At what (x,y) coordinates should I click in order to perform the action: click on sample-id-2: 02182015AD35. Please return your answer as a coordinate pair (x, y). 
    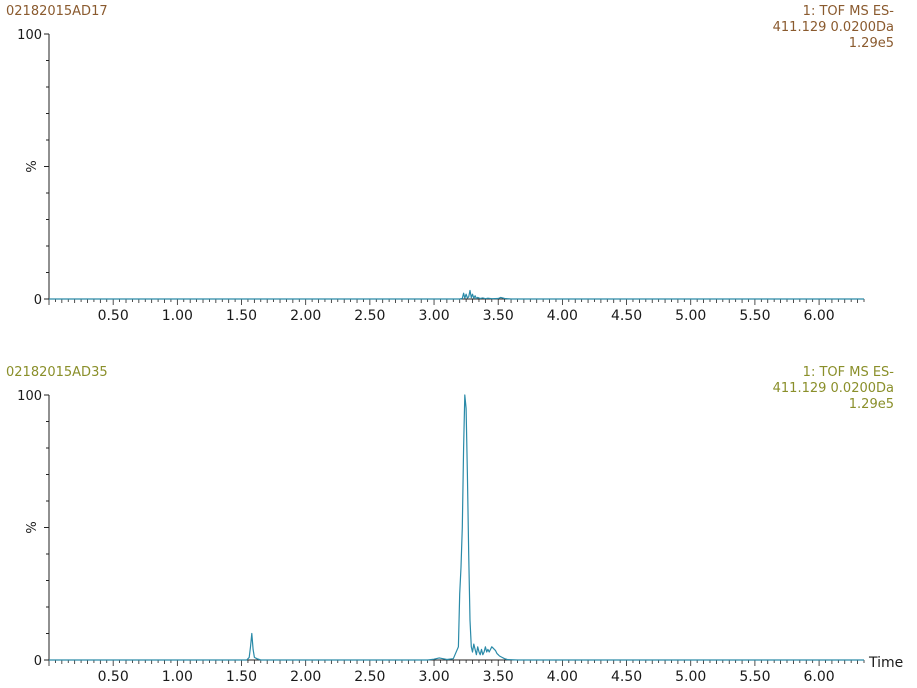
    Looking at the image, I should click on (57, 372).